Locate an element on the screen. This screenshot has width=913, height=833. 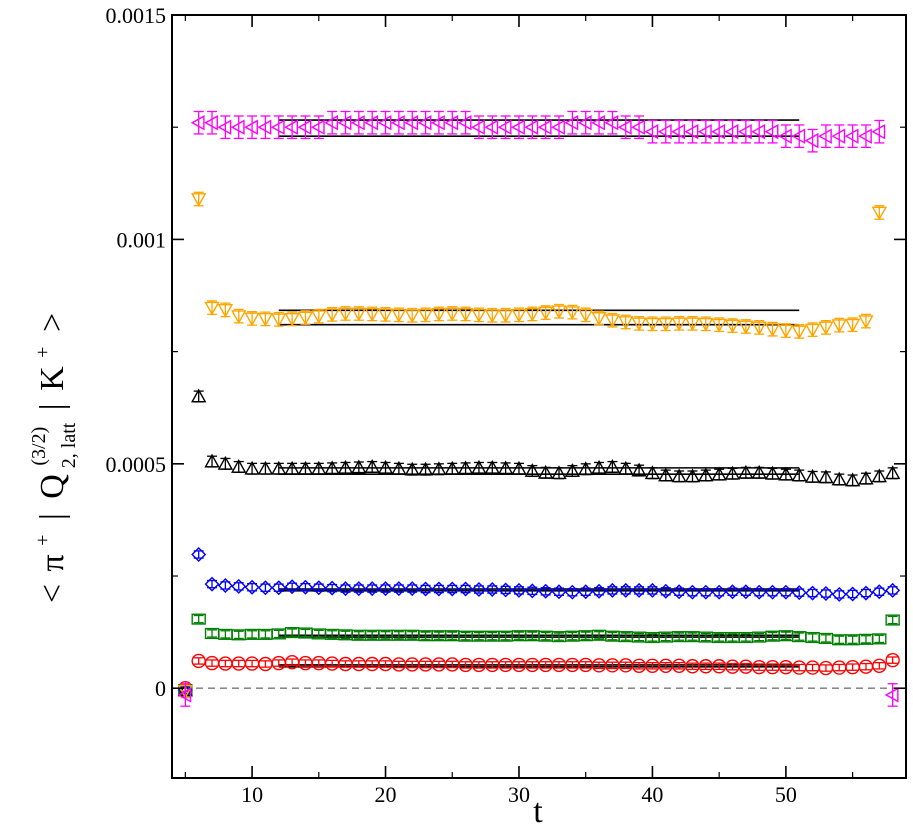
x-tick-label: 50 is located at coordinates (786, 794).